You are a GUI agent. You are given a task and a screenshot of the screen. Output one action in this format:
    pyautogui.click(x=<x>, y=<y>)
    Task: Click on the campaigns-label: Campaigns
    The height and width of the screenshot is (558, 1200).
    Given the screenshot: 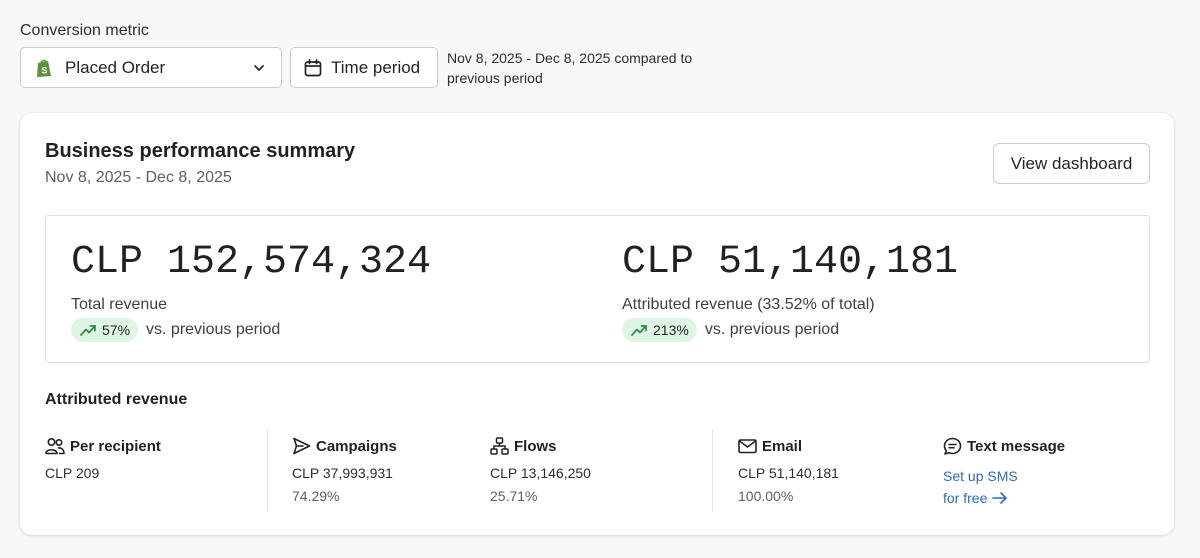 What is the action you would take?
    pyautogui.click(x=356, y=446)
    